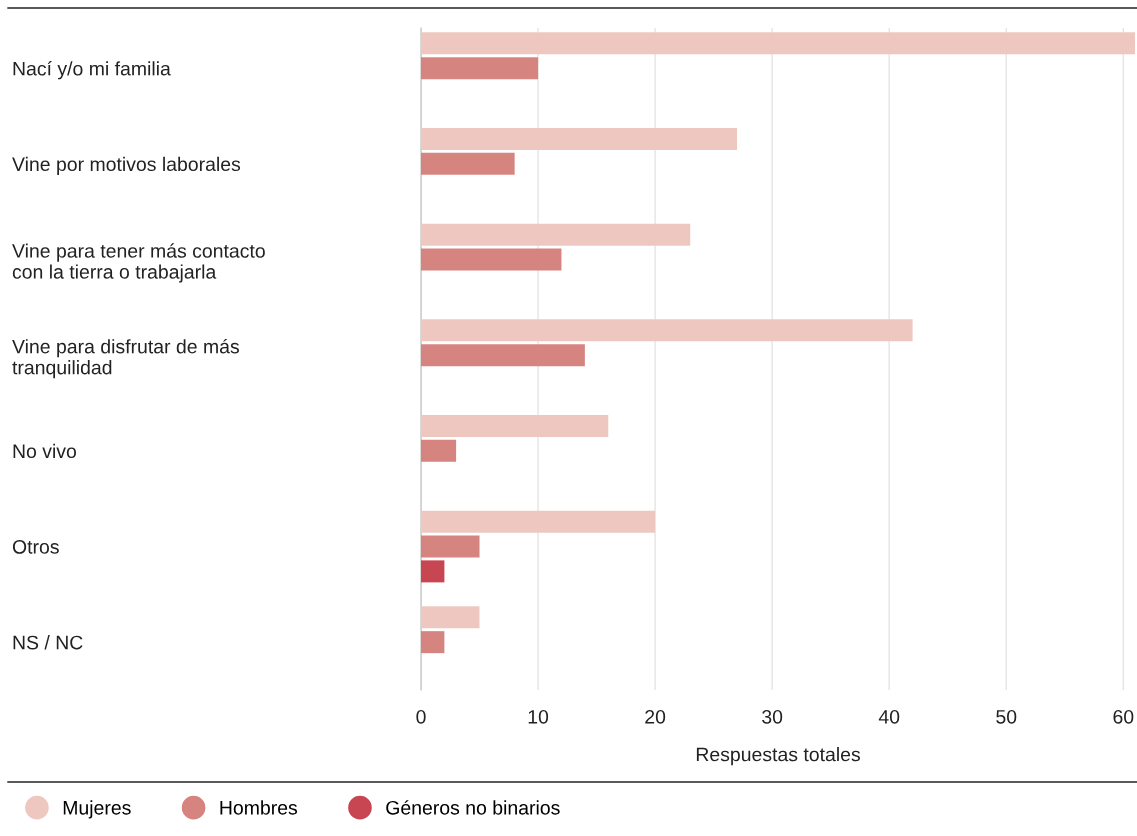 Image resolution: width=1137 pixels, height=836 pixels. I want to click on legend-label: Mujeres, so click(97, 809).